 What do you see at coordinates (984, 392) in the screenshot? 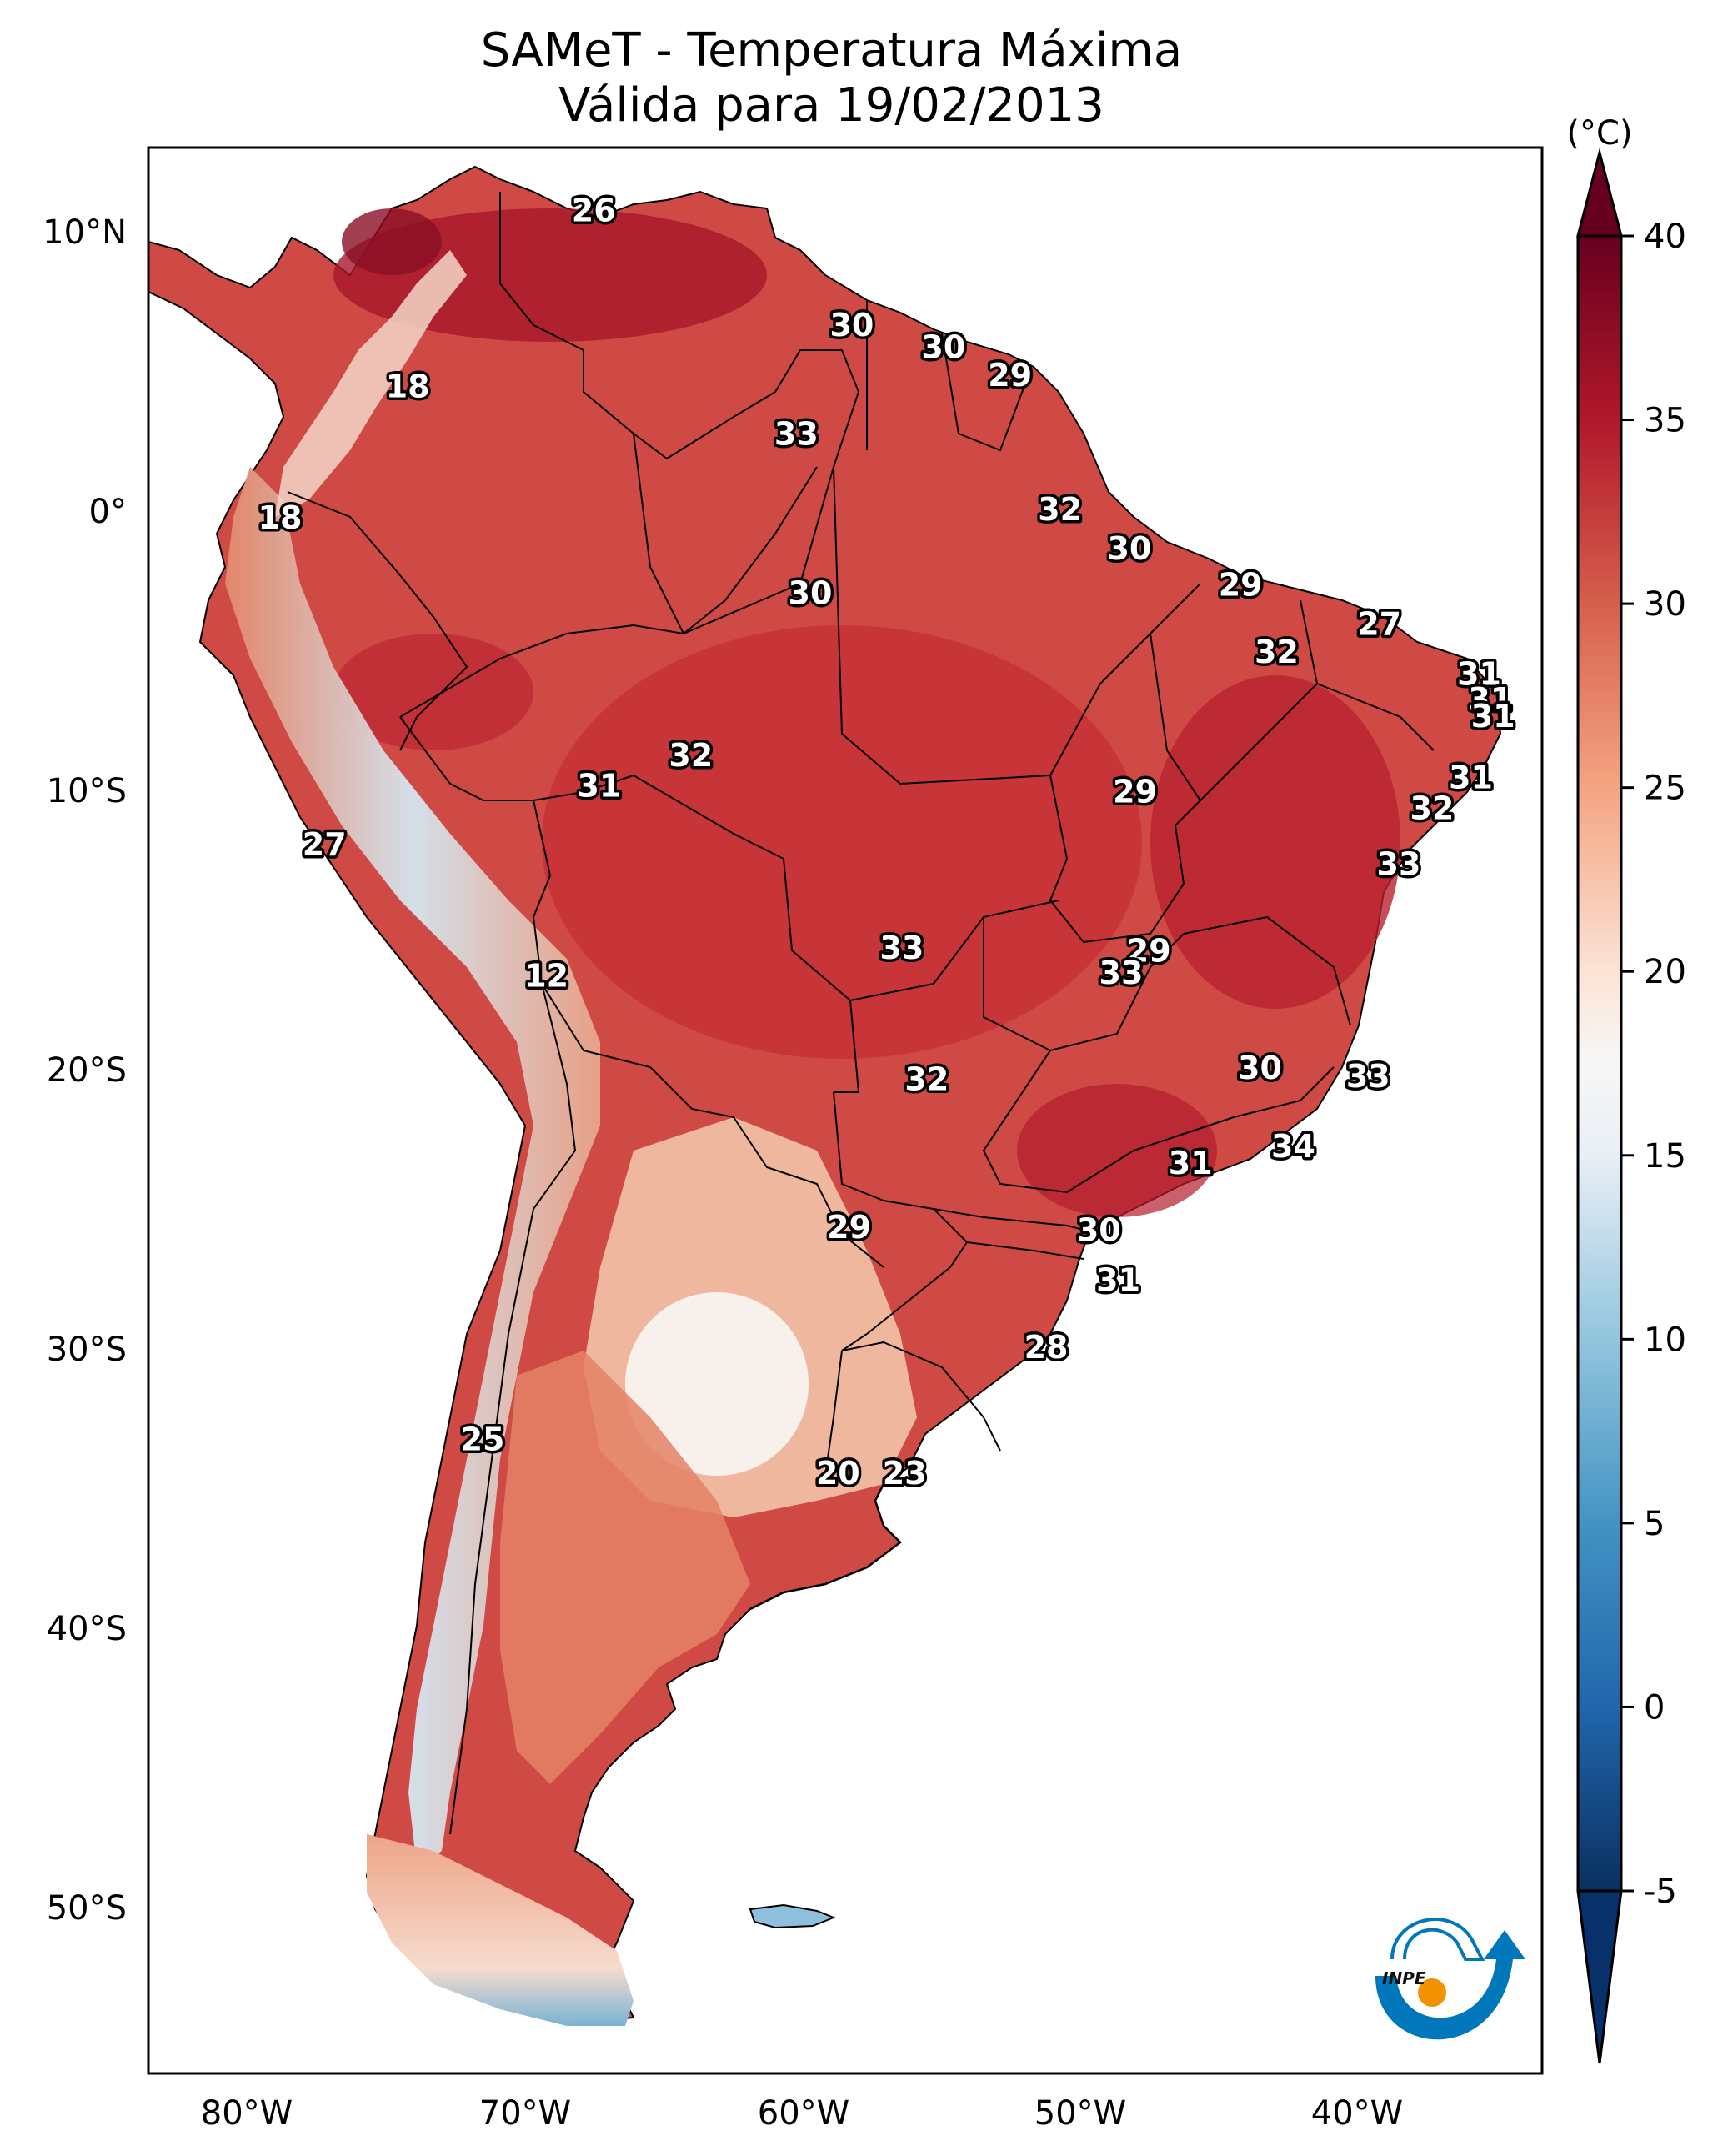
I see `border-suriname-guiana` at bounding box center [984, 392].